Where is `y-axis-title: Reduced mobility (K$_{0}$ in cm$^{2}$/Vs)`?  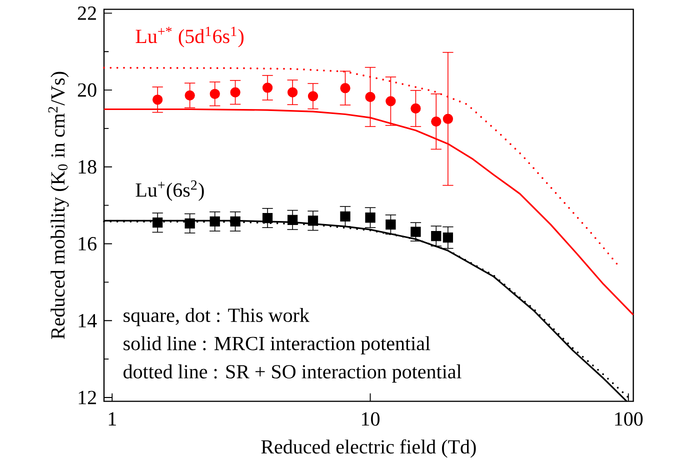 y-axis-title: Reduced mobility (K$_{0}$ in cm$^{2}$/Vs) is located at coordinates (58, 206).